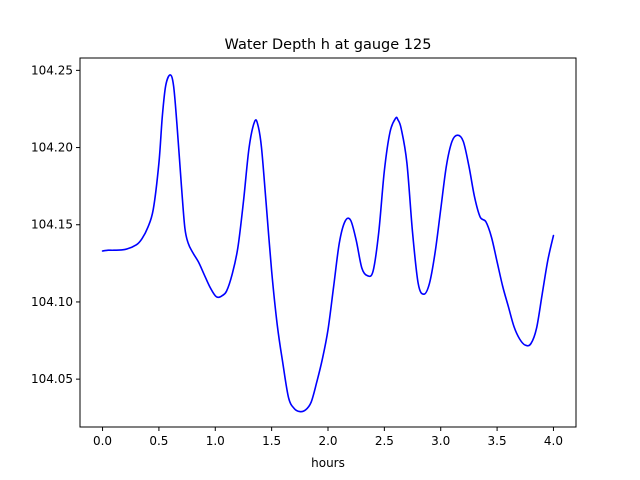 The width and height of the screenshot is (640, 480). Describe the element at coordinates (158, 441) in the screenshot. I see `x-tick-label: 0.5` at that location.